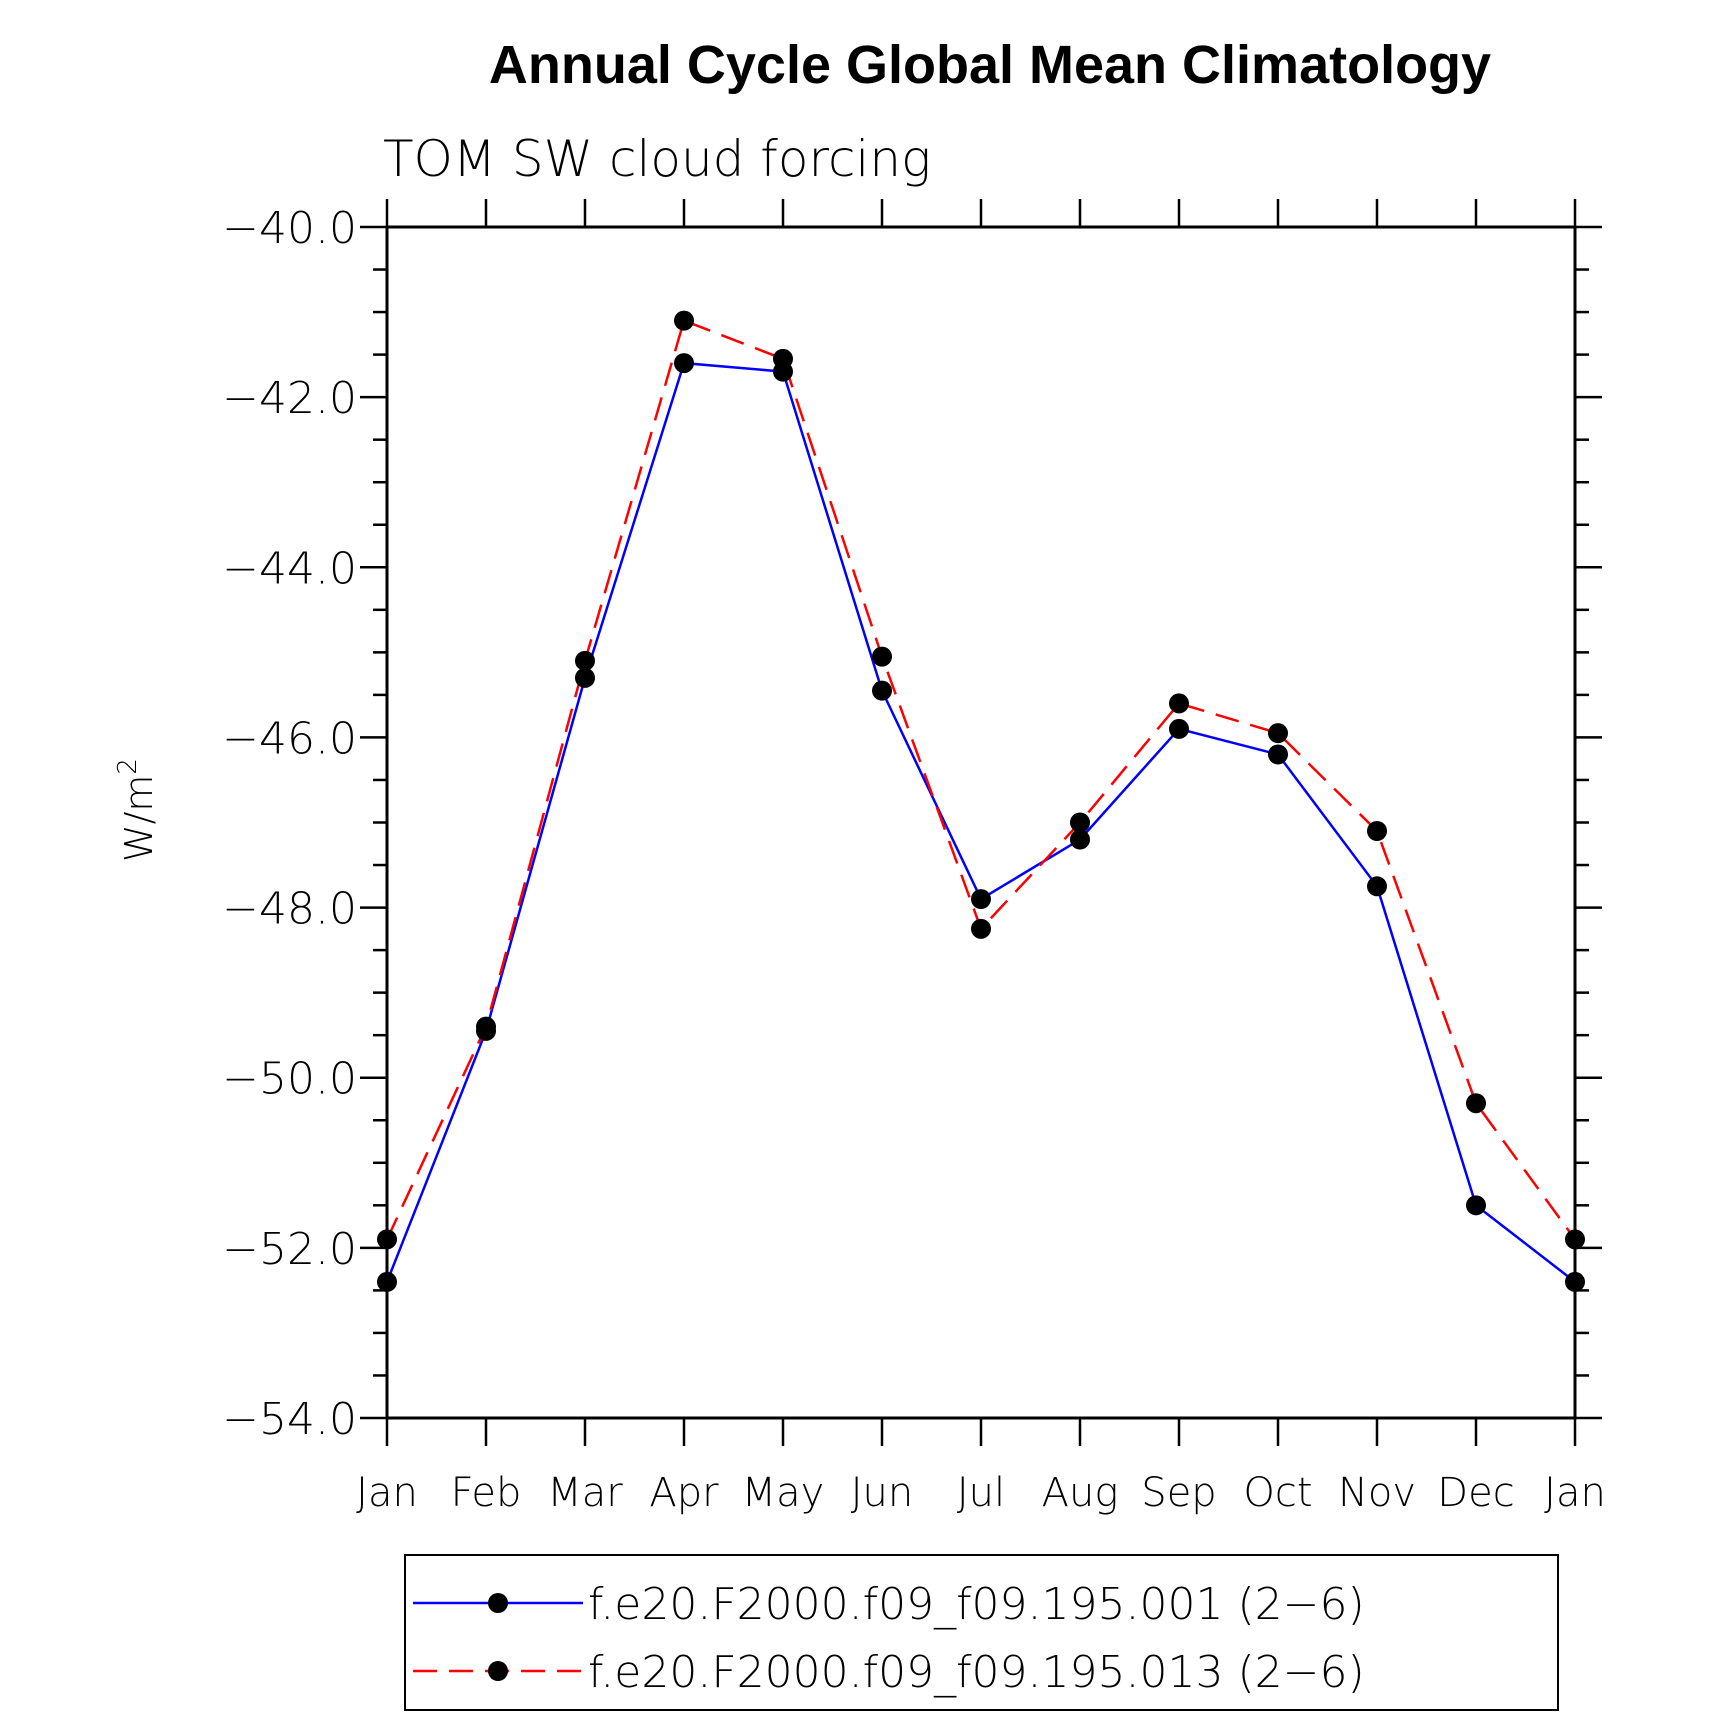  Describe the element at coordinates (657, 159) in the screenshot. I see `chart-subtitle: TOM SW cloud forcing` at that location.